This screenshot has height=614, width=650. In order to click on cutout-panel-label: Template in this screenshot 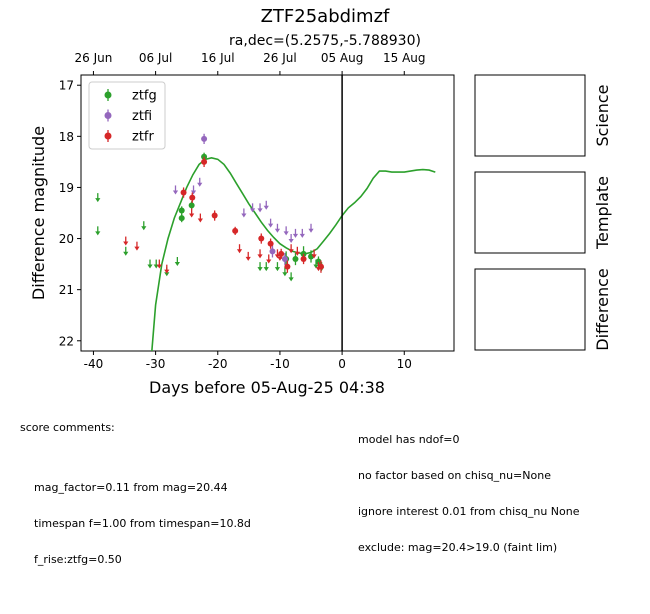, I will do `click(602, 213)`.